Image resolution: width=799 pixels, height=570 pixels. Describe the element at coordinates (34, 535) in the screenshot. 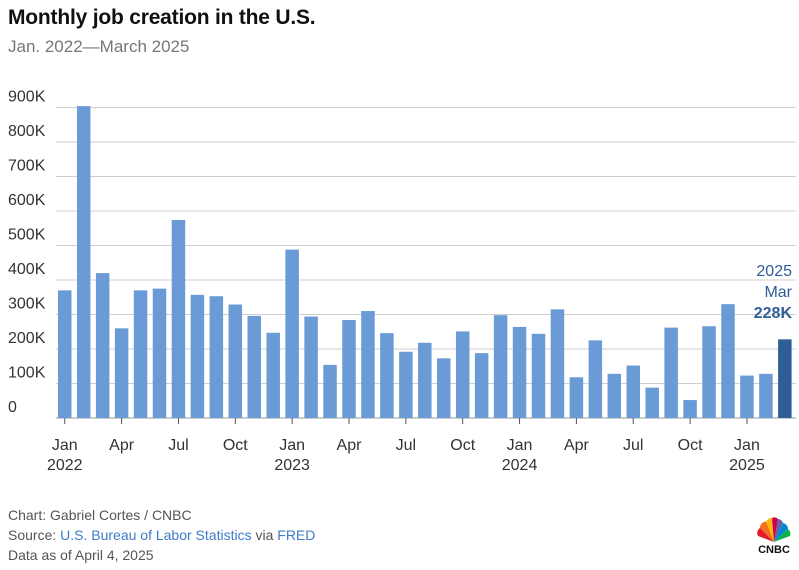

I see `source-prefix: Source:` at that location.